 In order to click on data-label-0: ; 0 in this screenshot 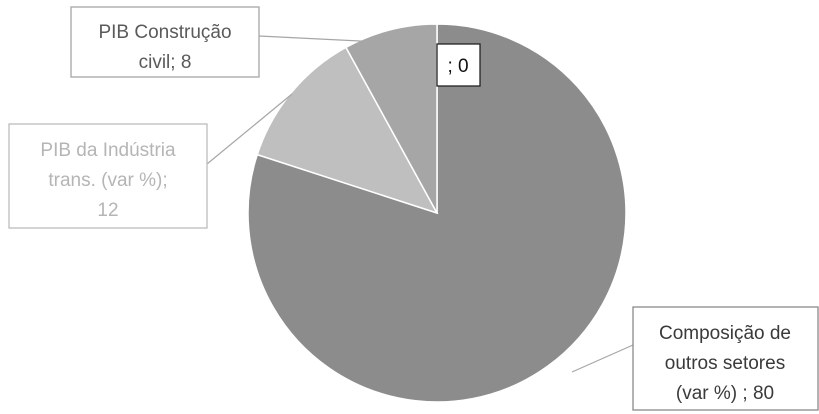, I will do `click(458, 65)`.